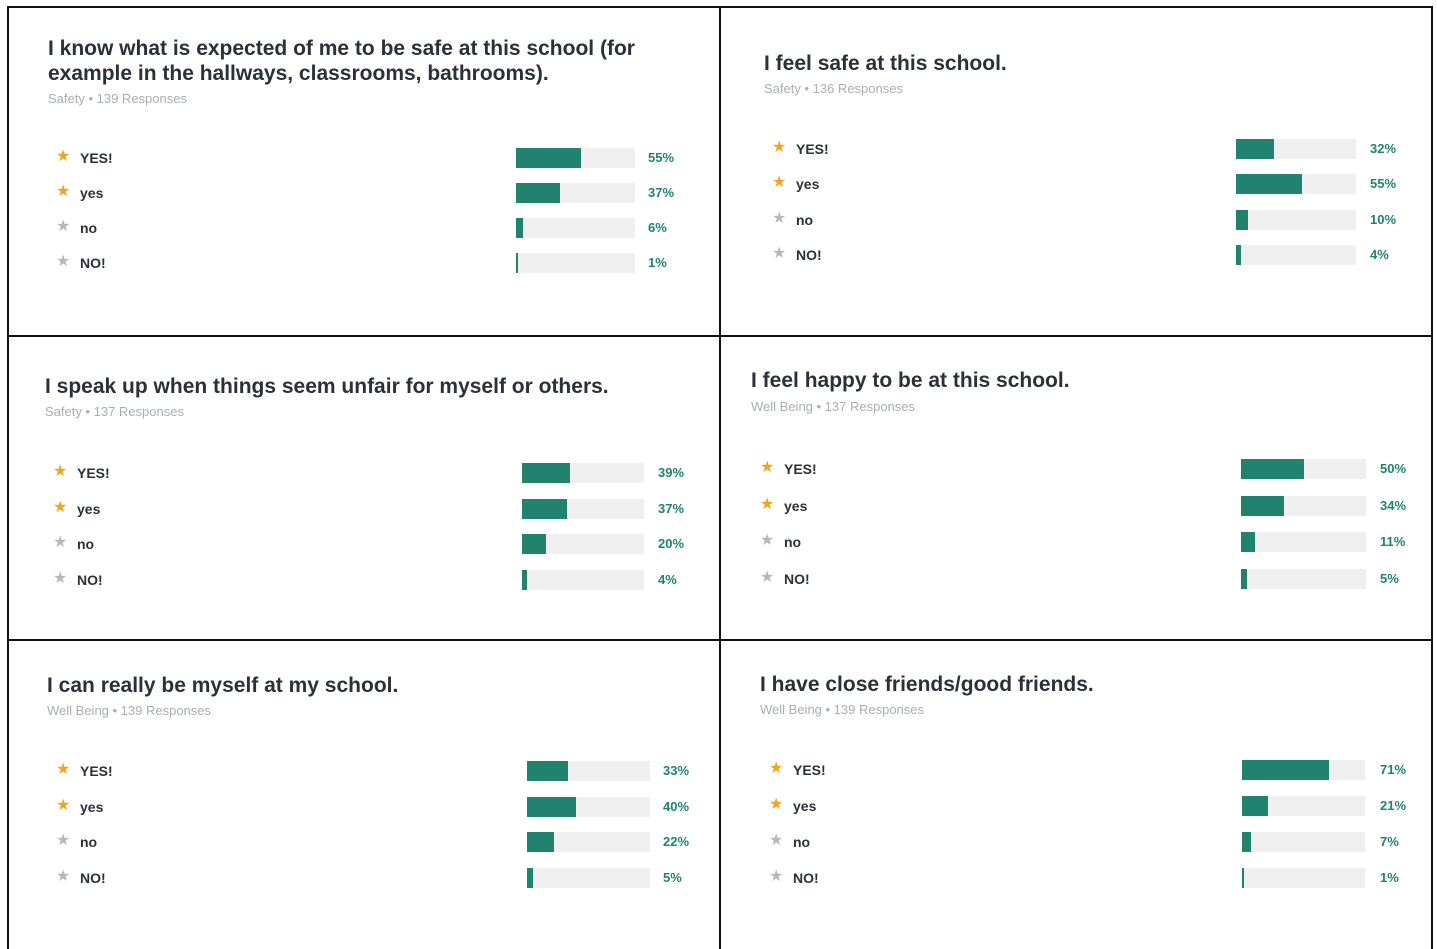 The width and height of the screenshot is (1437, 949). I want to click on percent-label: 21%, so click(1393, 805).